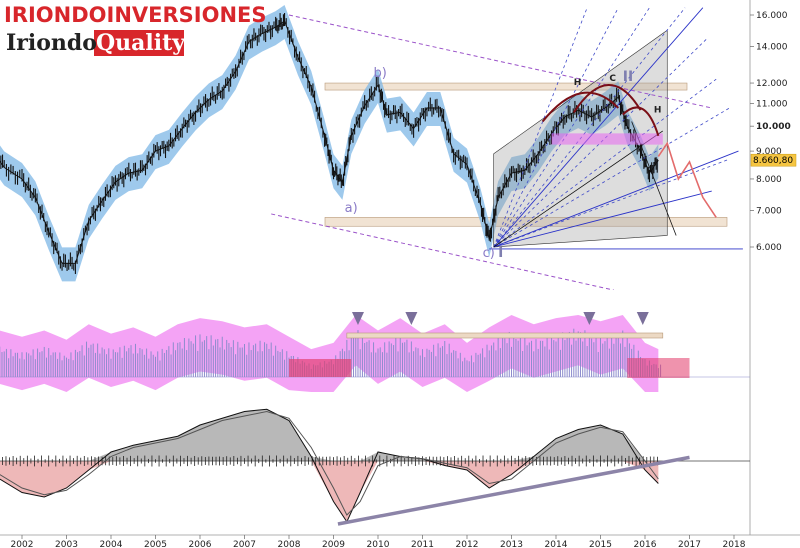  What do you see at coordinates (244, 544) in the screenshot?
I see `x-tick-label: 2007` at bounding box center [244, 544].